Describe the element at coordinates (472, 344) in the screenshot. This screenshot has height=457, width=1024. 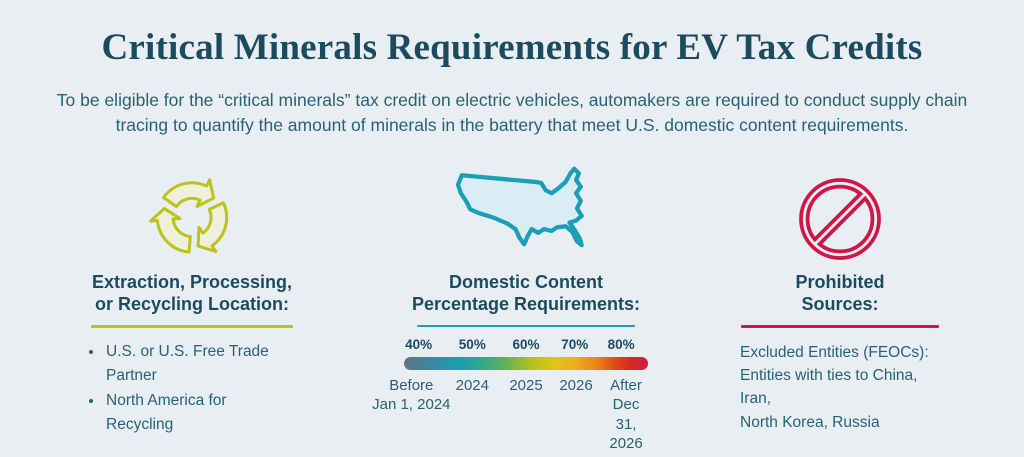
I see `percent-label: 50%` at that location.